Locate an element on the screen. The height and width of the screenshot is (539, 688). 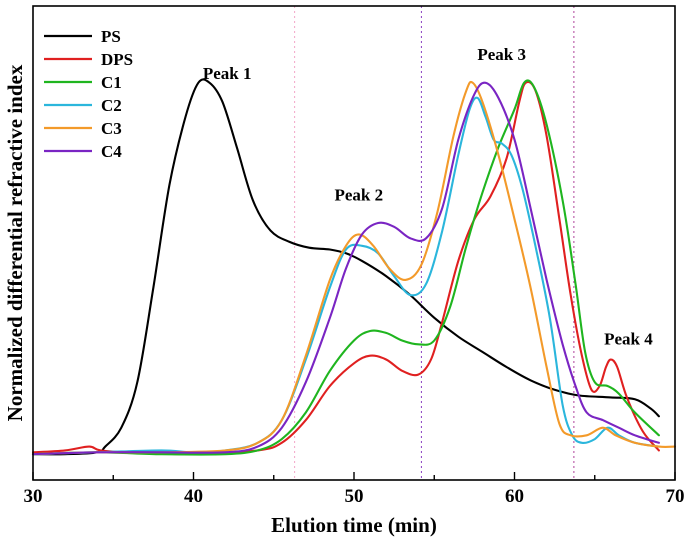
x-axis-label: Elution time (min) is located at coordinates (354, 525).